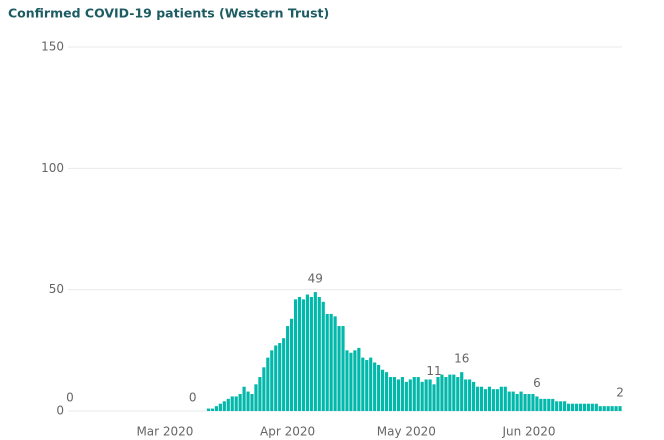 The image size is (664, 440). Describe the element at coordinates (164, 432) in the screenshot. I see `x-tick-label: Mar 2020` at that location.